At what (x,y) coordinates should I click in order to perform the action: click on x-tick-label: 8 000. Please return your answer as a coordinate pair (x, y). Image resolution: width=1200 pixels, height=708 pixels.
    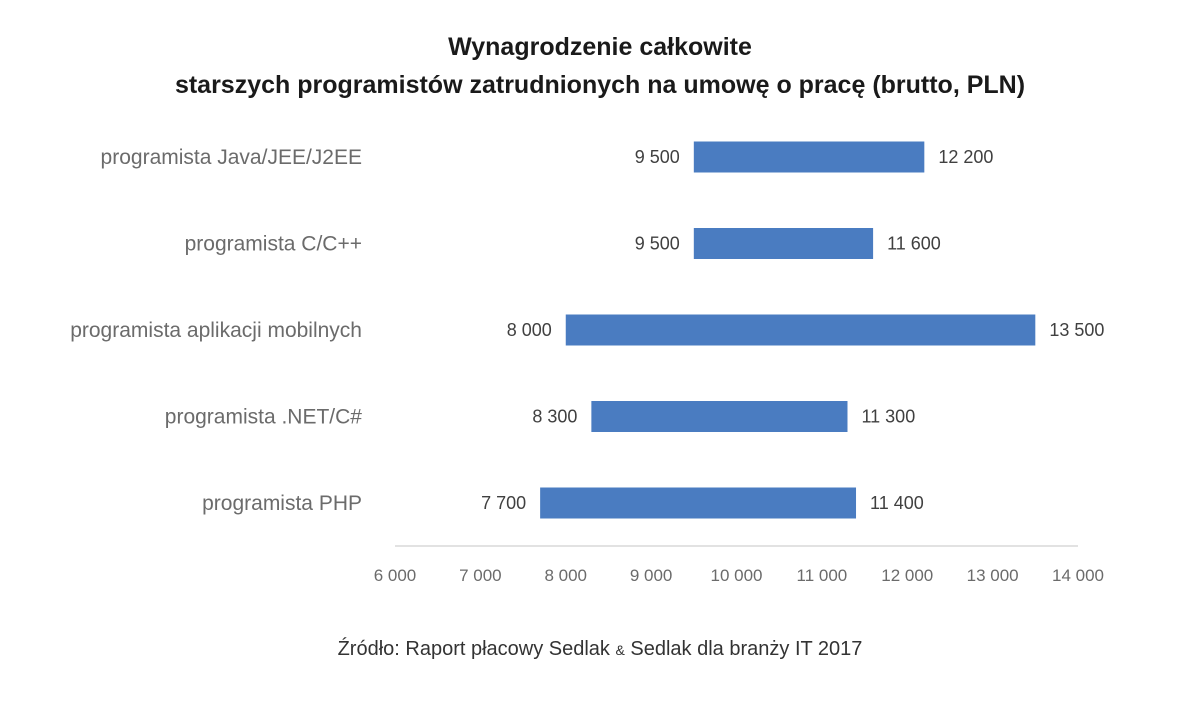
    Looking at the image, I should click on (565, 575).